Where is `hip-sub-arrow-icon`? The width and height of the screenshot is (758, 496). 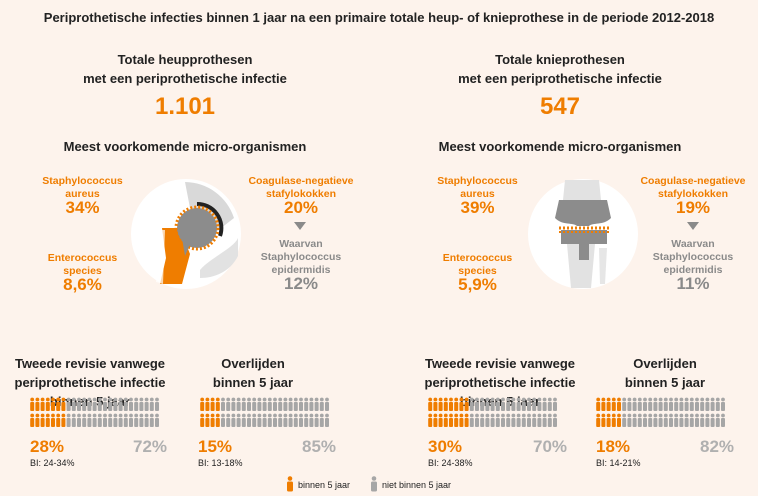
hip-sub-arrow-icon is located at coordinates (300, 226).